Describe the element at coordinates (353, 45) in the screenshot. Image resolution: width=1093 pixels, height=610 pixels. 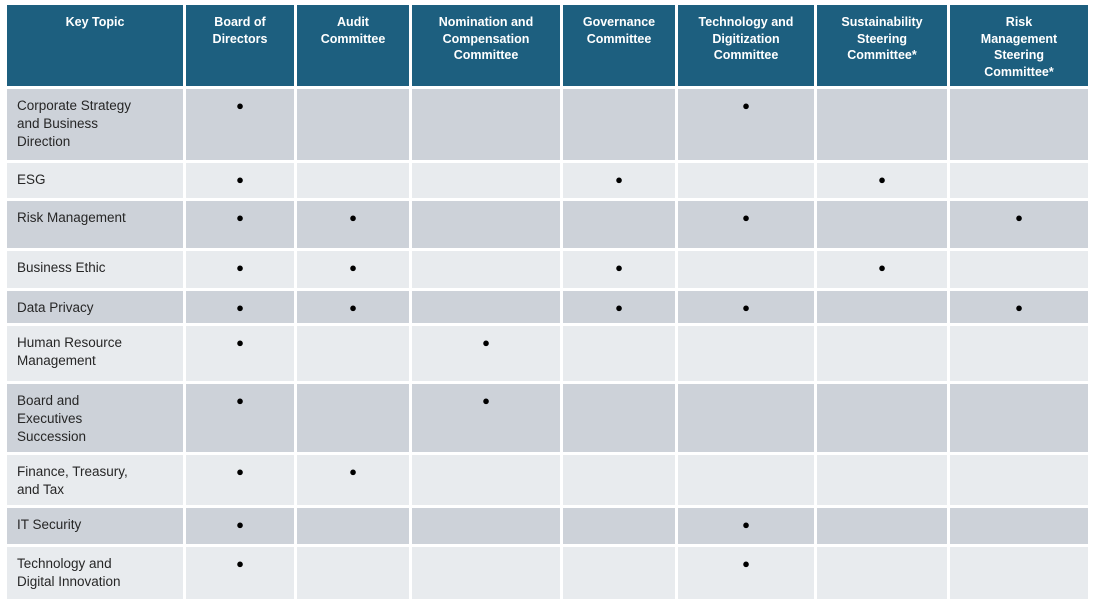
I see `column-header: Audit Committee` at that location.